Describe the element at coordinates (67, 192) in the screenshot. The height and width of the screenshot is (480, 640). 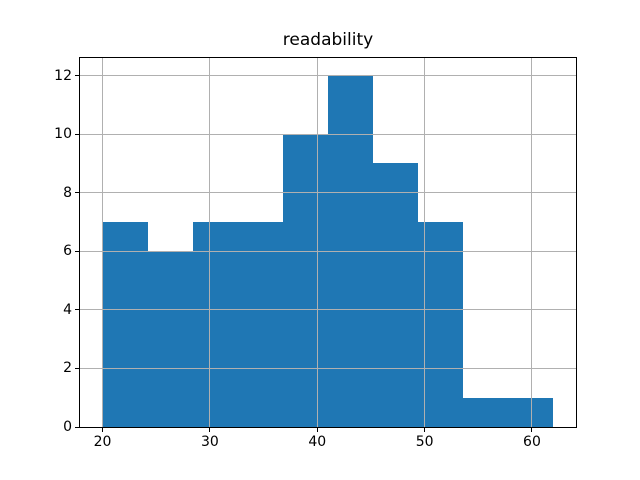
I see `y-tick-label: 8` at that location.